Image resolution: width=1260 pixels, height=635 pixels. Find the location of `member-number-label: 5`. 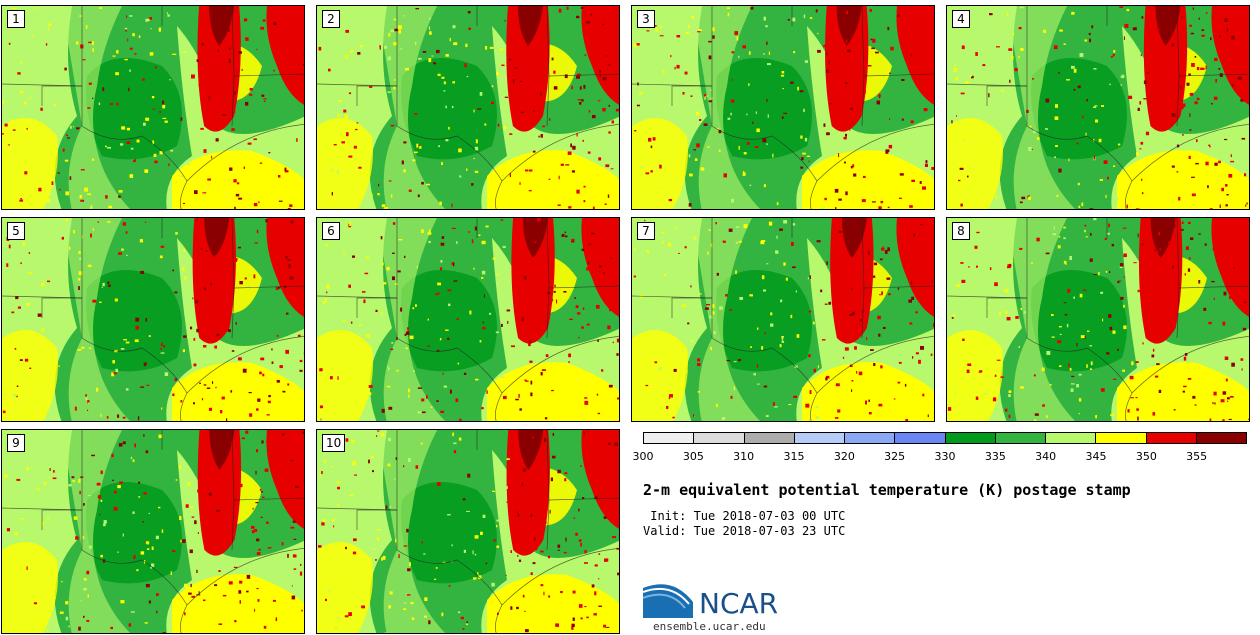

member-number-label: 5 is located at coordinates (16, 231).